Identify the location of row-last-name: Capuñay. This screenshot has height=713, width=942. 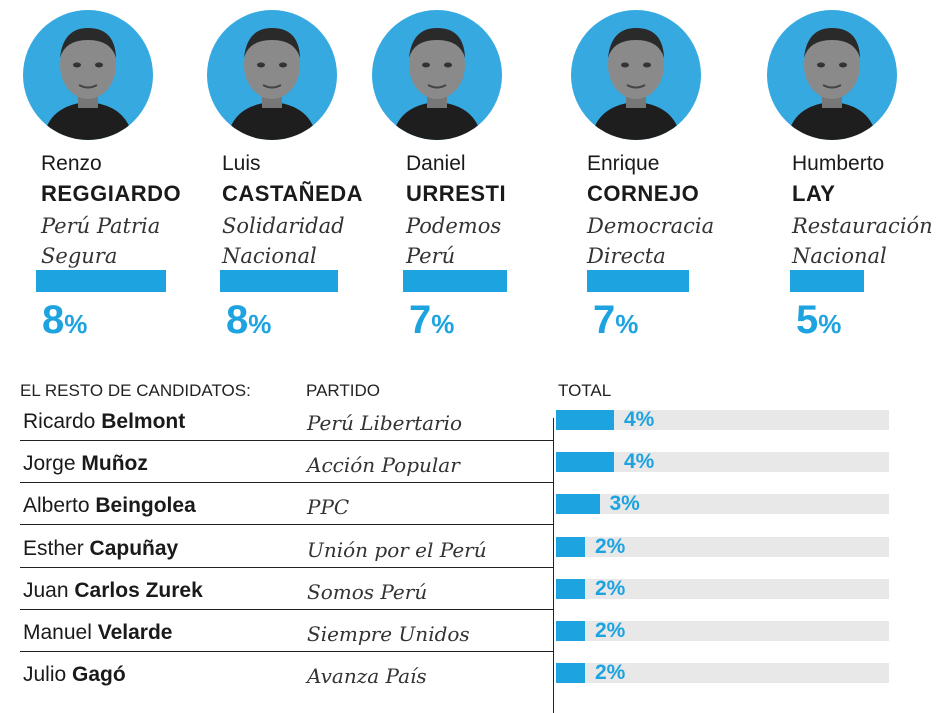
(134, 548).